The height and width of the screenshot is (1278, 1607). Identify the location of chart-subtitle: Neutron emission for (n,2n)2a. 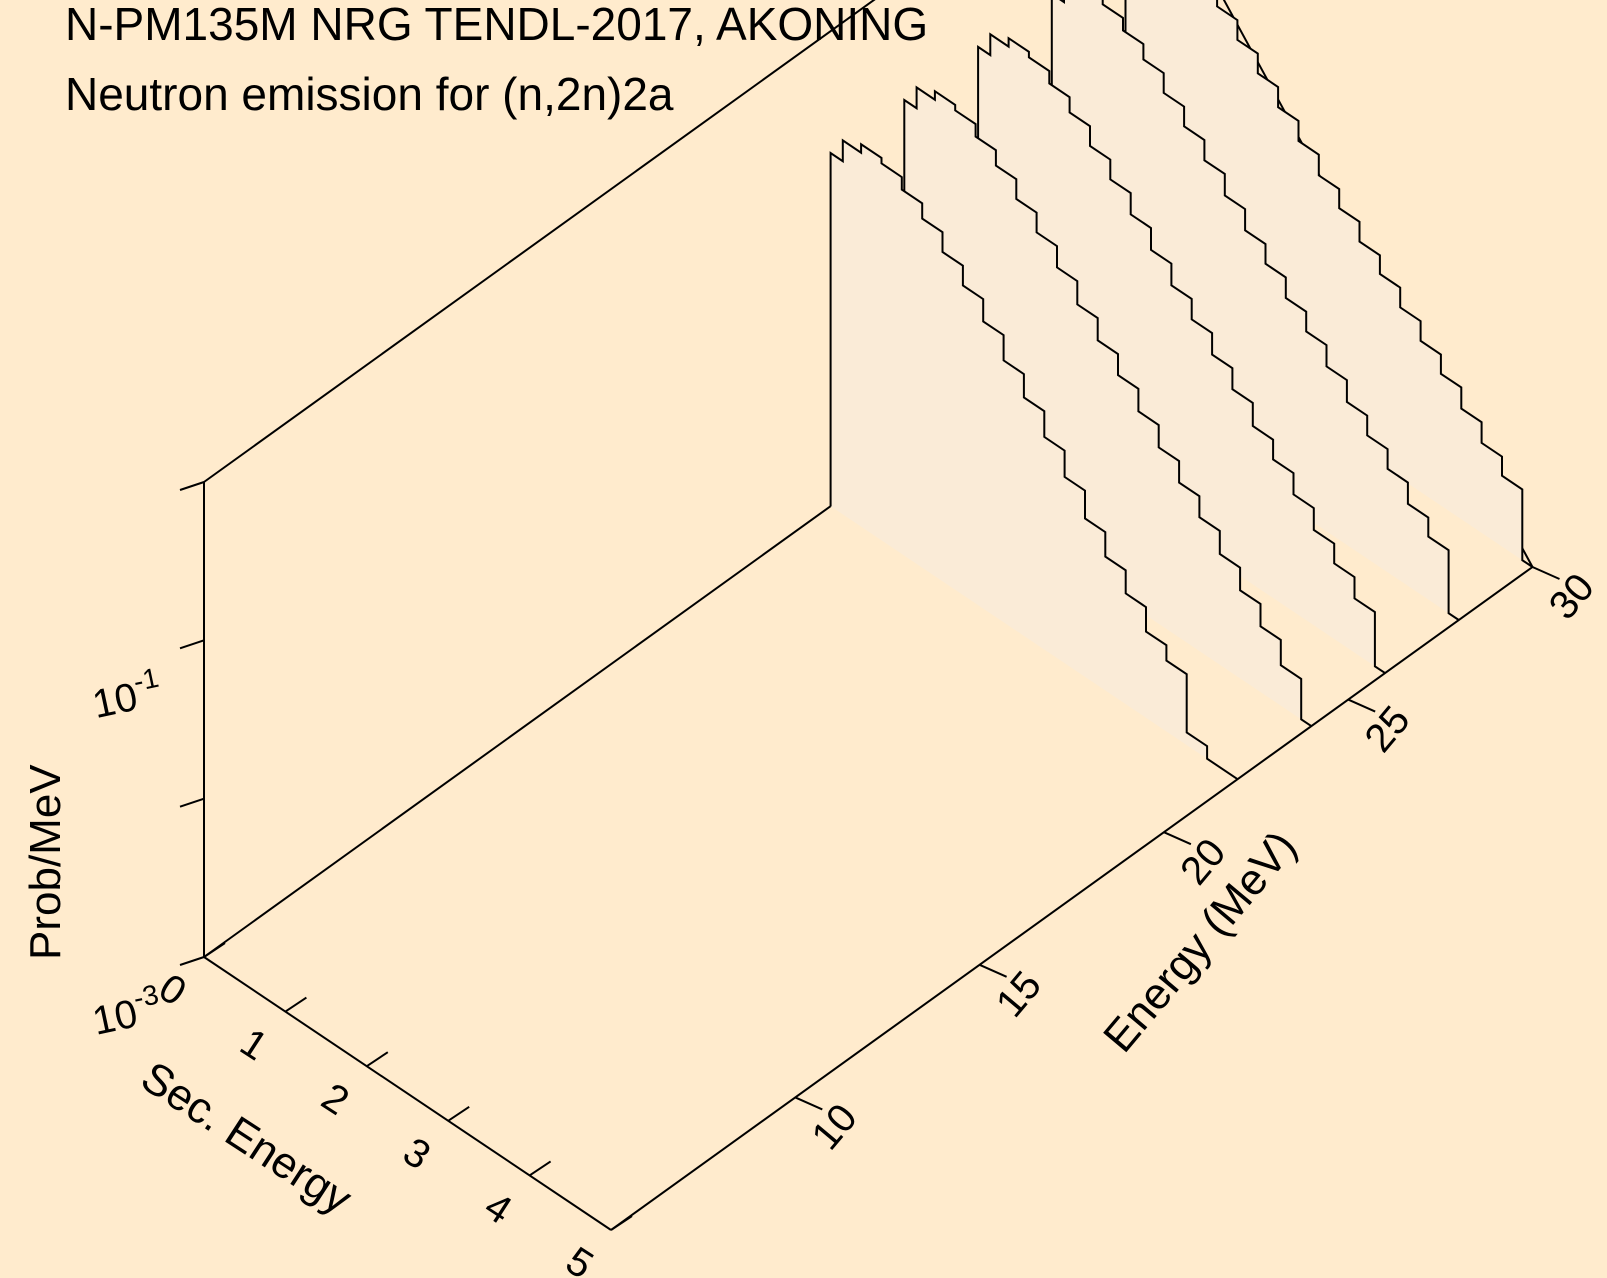
(369, 94).